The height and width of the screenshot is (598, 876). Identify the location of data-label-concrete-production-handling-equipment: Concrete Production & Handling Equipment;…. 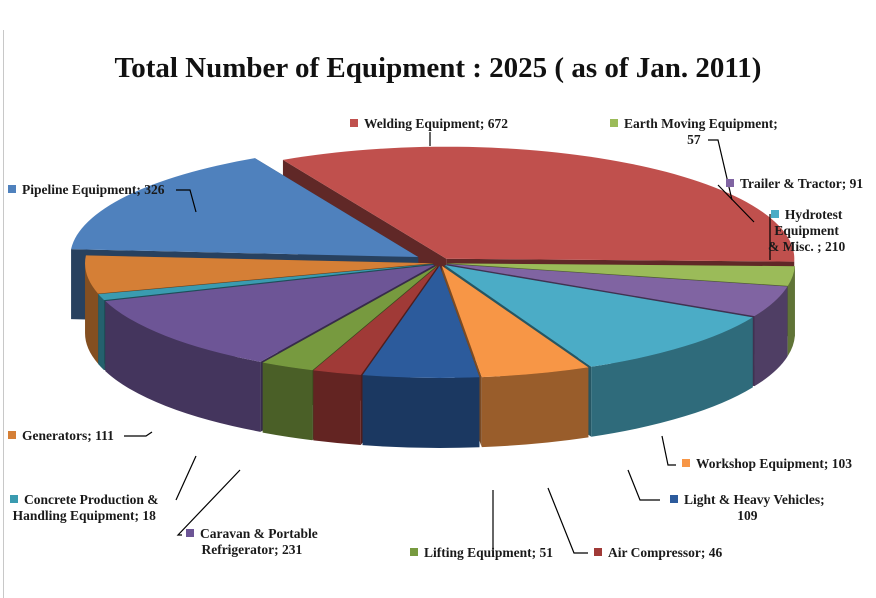
(84, 508).